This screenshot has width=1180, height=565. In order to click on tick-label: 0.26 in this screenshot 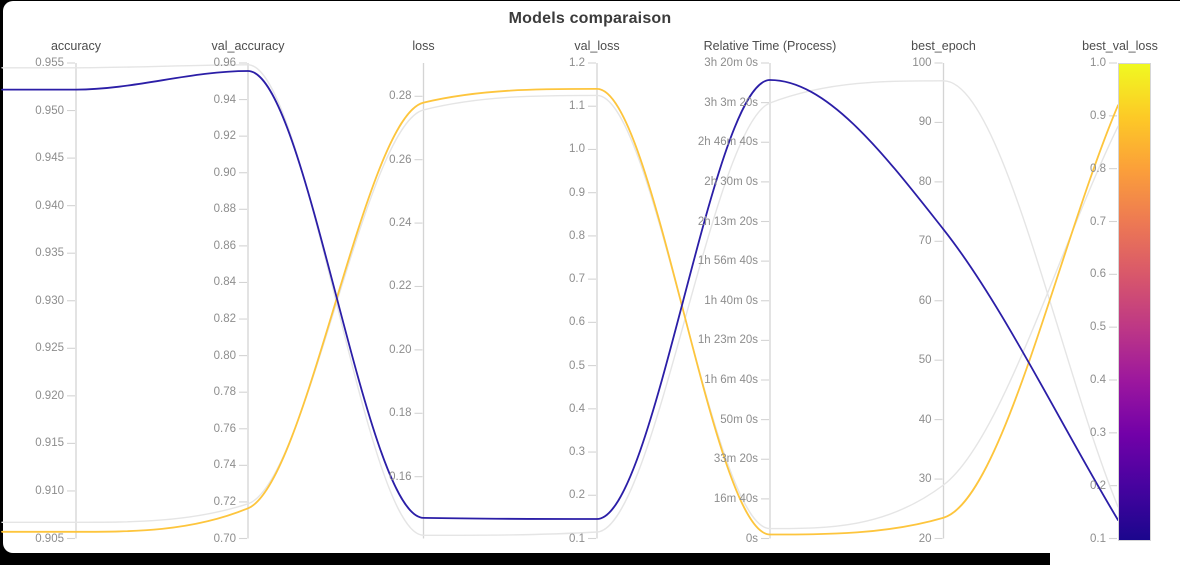, I will do `click(400, 159)`.